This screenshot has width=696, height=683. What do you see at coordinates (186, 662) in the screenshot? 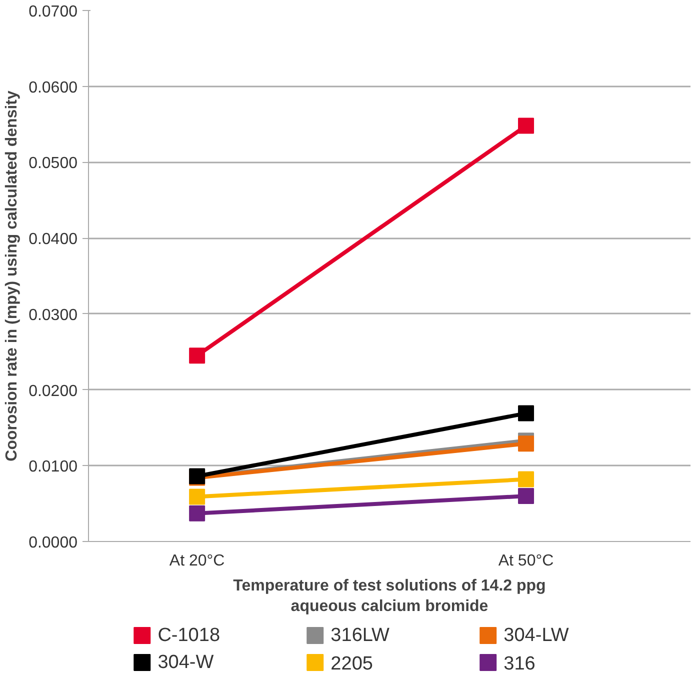
I see `legend-label: 304-W` at bounding box center [186, 662].